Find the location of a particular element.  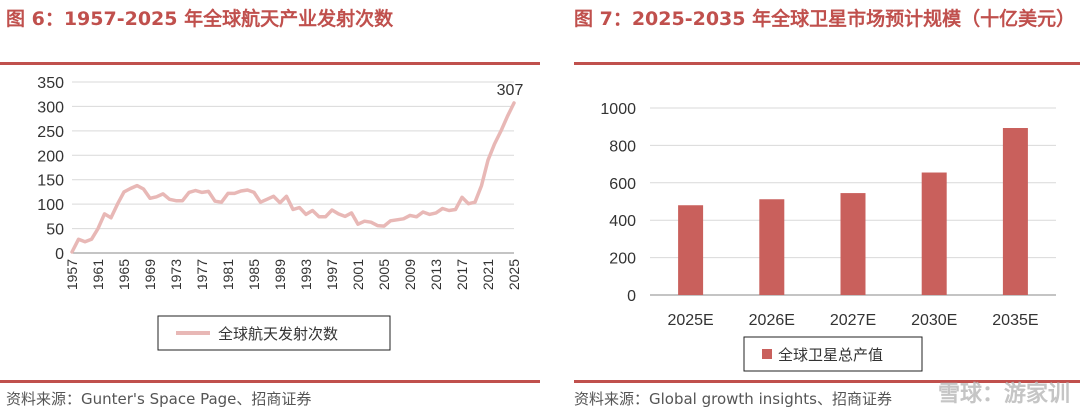

x-tick-label: 1985 is located at coordinates (254, 274).